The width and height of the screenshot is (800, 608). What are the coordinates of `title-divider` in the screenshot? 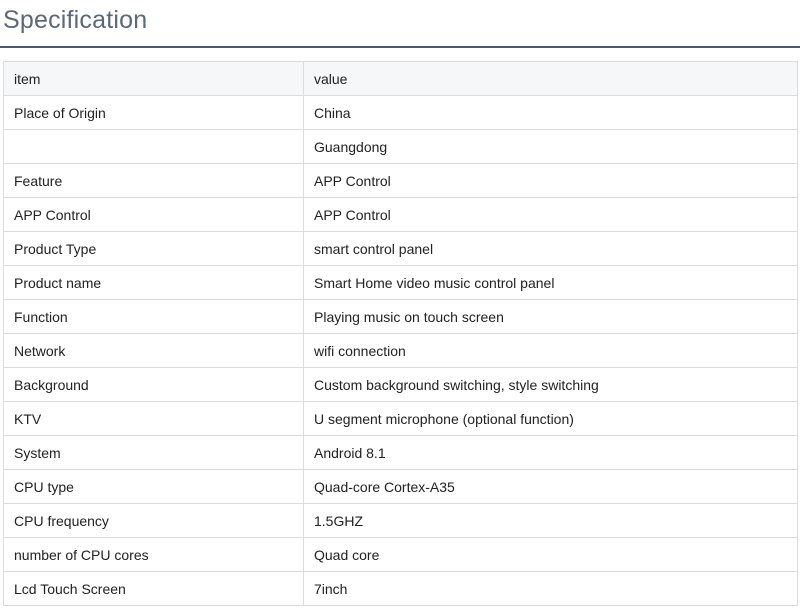 It's located at (400, 47).